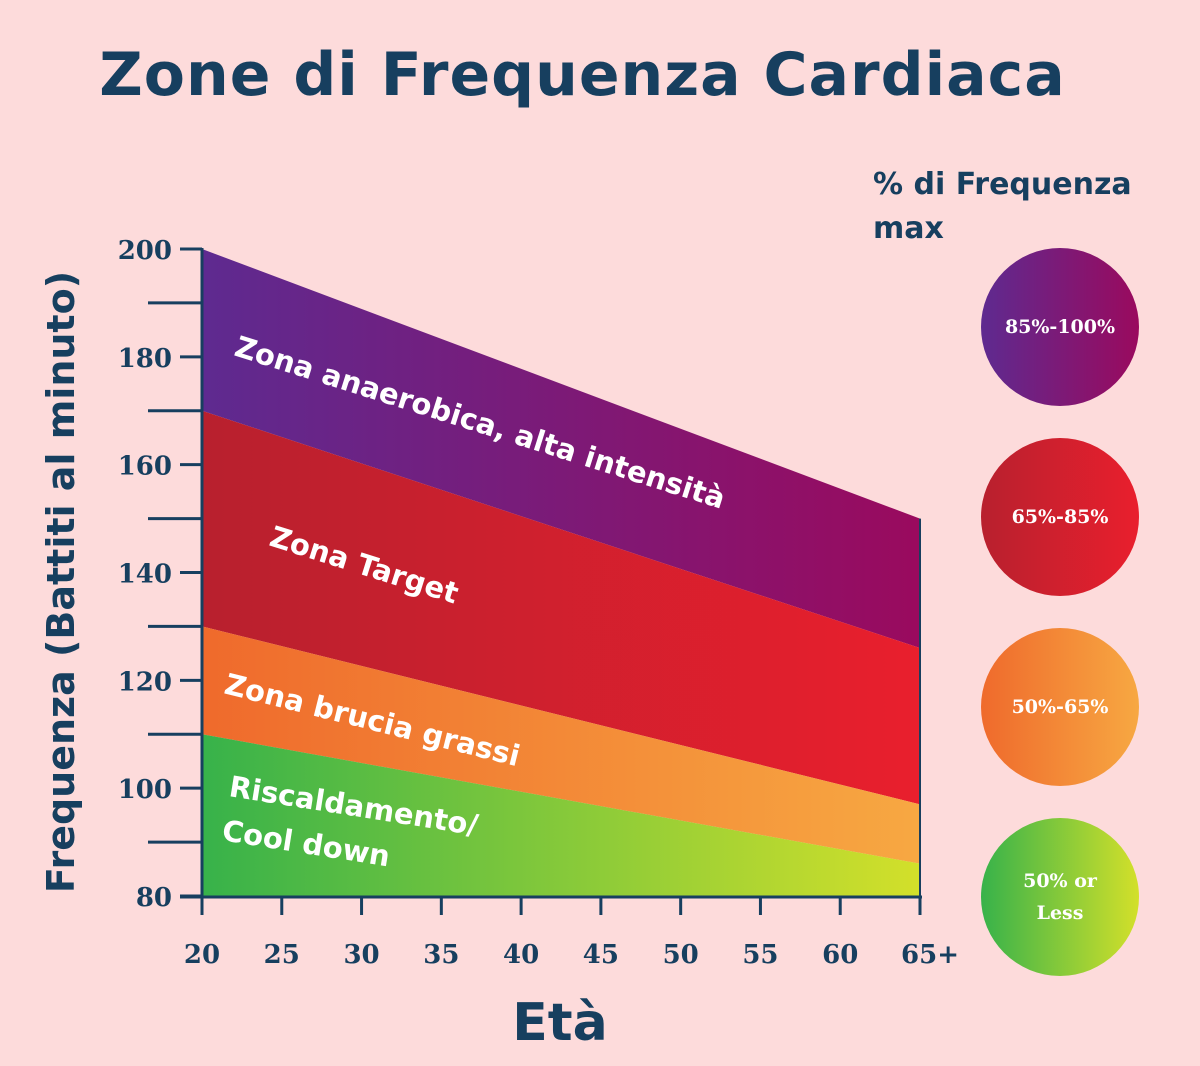 Image resolution: width=1200 pixels, height=1066 pixels. What do you see at coordinates (202, 955) in the screenshot?
I see `x-tick-label: 20` at bounding box center [202, 955].